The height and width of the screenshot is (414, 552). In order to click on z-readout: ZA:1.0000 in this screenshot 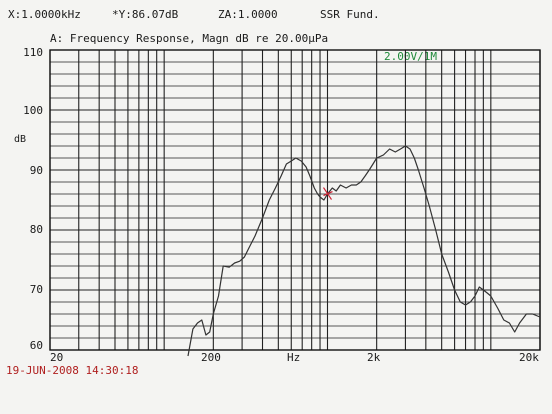, I will do `click(248, 14)`.